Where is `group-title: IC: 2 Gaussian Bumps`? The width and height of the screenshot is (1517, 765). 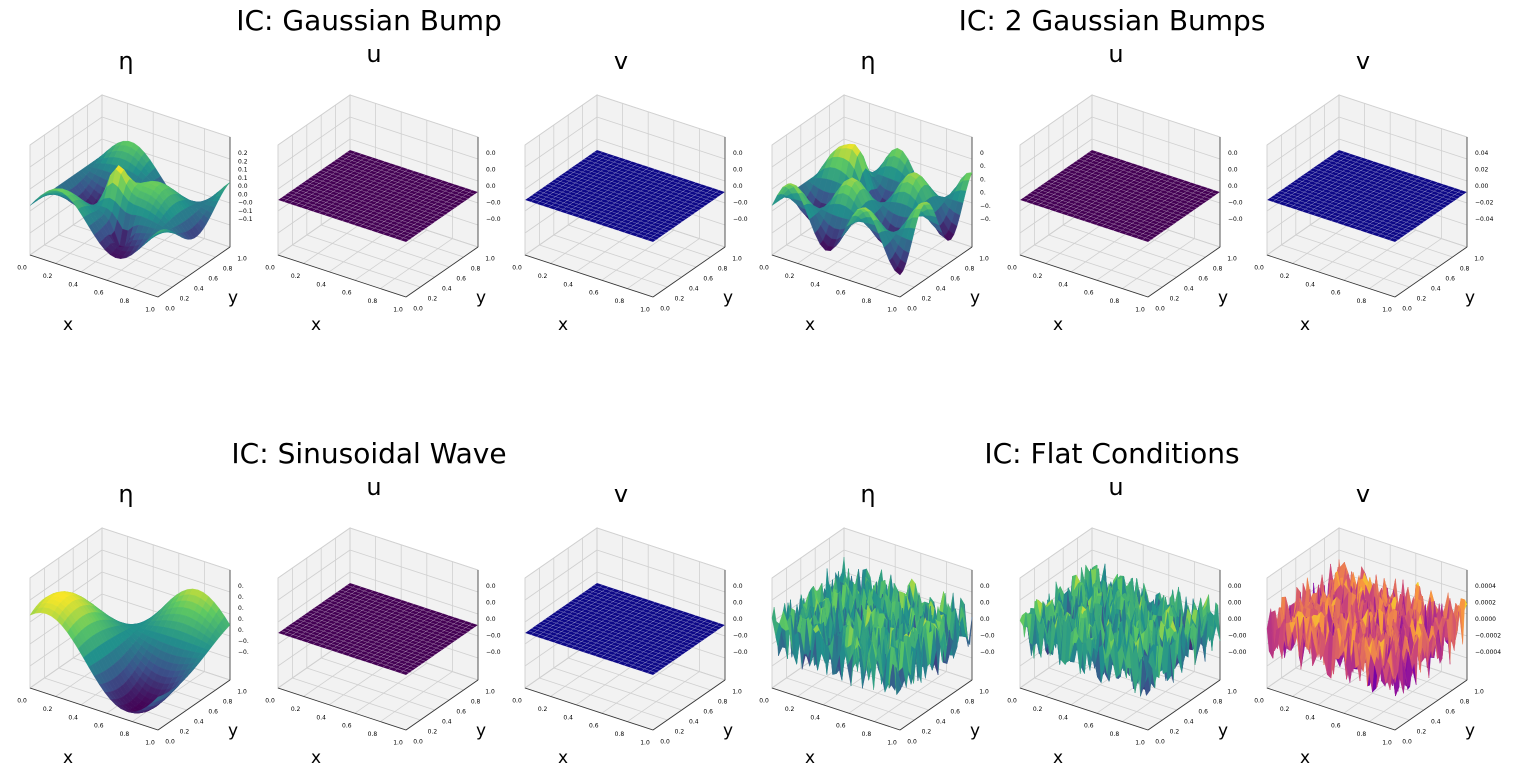
group-title: IC: 2 Gaussian Bumps is located at coordinates (1112, 20).